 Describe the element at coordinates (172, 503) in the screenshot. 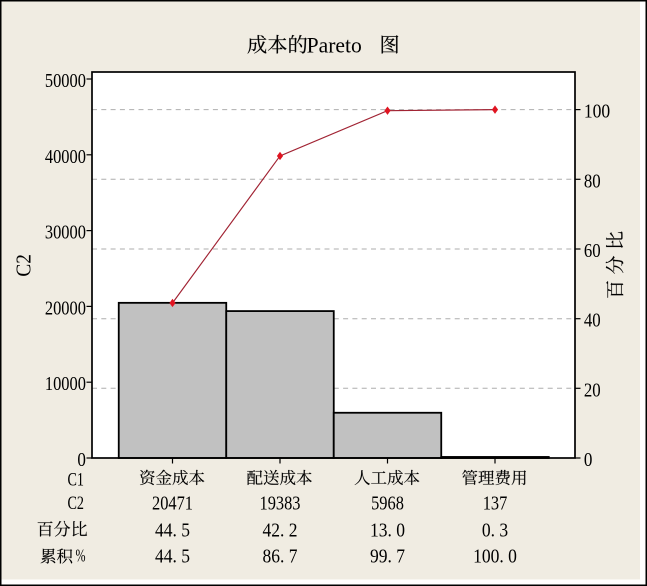

I see `svg-text: 20471` at that location.